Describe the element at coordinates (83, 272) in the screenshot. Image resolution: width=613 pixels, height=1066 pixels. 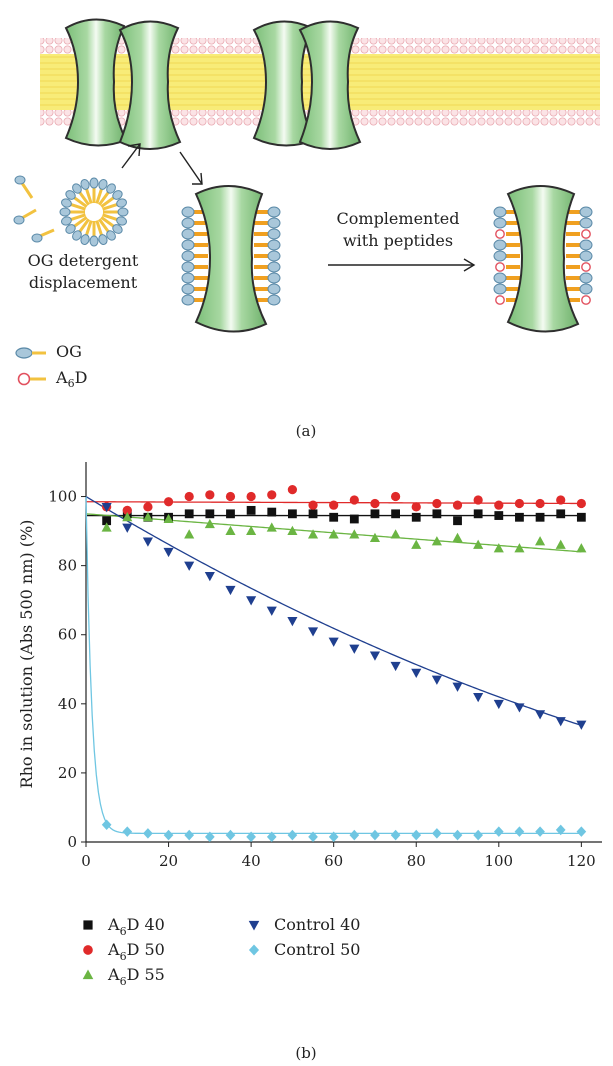
I see `detergent-caption: OG detergent displacement` at that location.